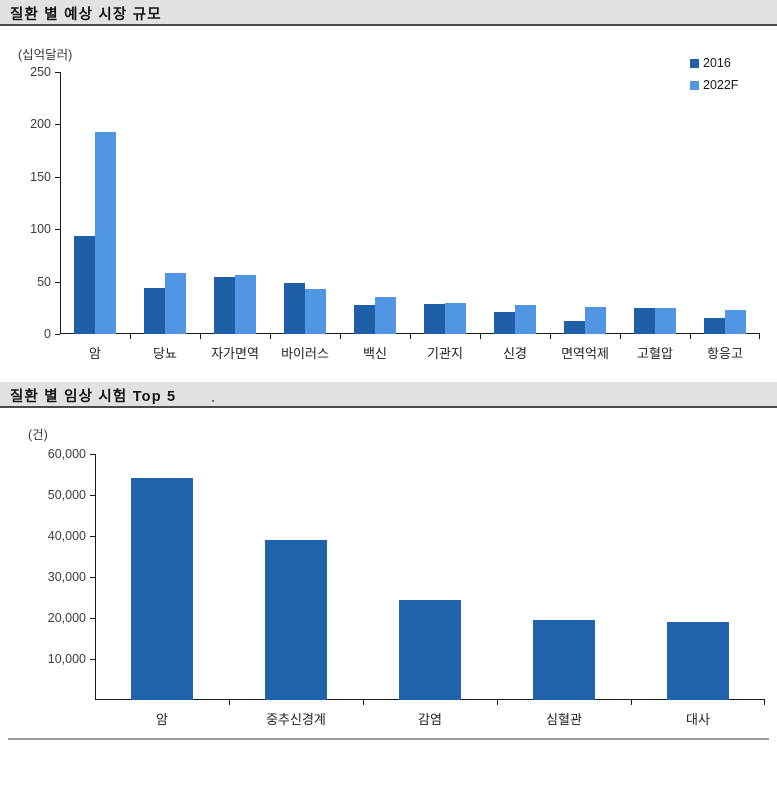  Describe the element at coordinates (66, 454) in the screenshot. I see `y-axis-tick-label: 60,000` at that location.